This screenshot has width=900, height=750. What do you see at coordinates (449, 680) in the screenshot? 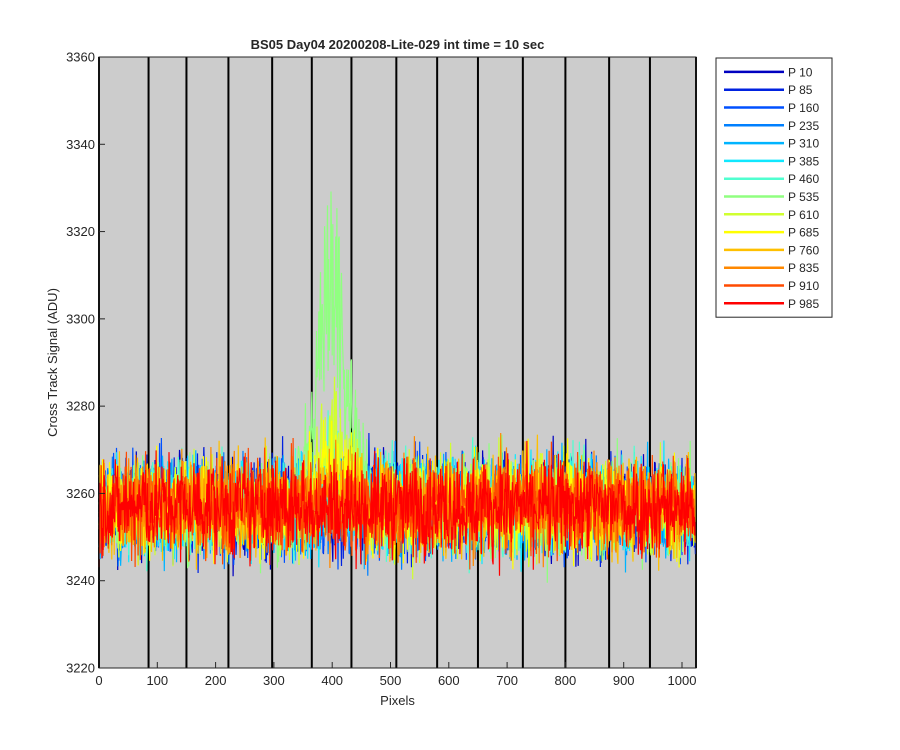
I see `x-tick-label-6: 600` at bounding box center [449, 680].